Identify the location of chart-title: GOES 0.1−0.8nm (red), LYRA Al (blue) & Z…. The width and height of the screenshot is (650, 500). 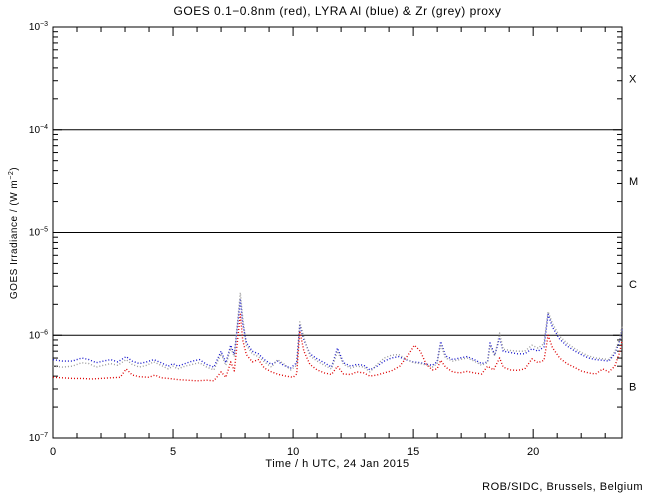
(337, 11).